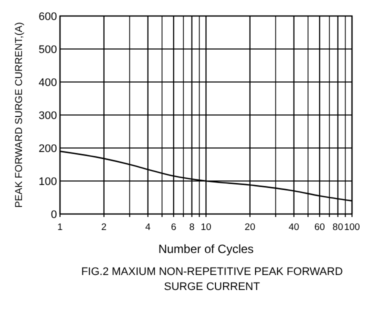 This screenshot has width=380, height=326. Describe the element at coordinates (191, 227) in the screenshot. I see `x-tick-label: 8` at that location.